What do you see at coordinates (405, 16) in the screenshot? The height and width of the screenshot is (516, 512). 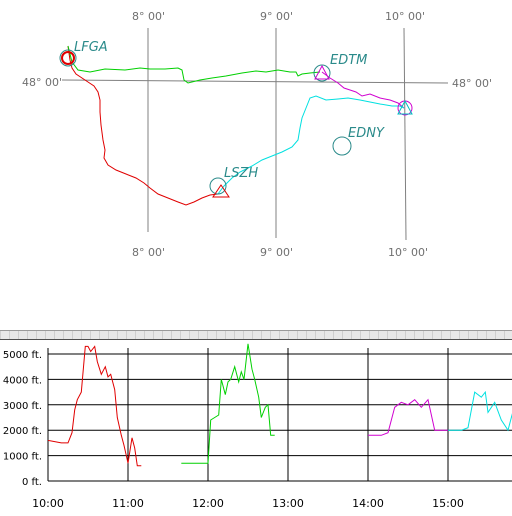 I see `lon-label-top-10: 10° 00'` at bounding box center [405, 16].